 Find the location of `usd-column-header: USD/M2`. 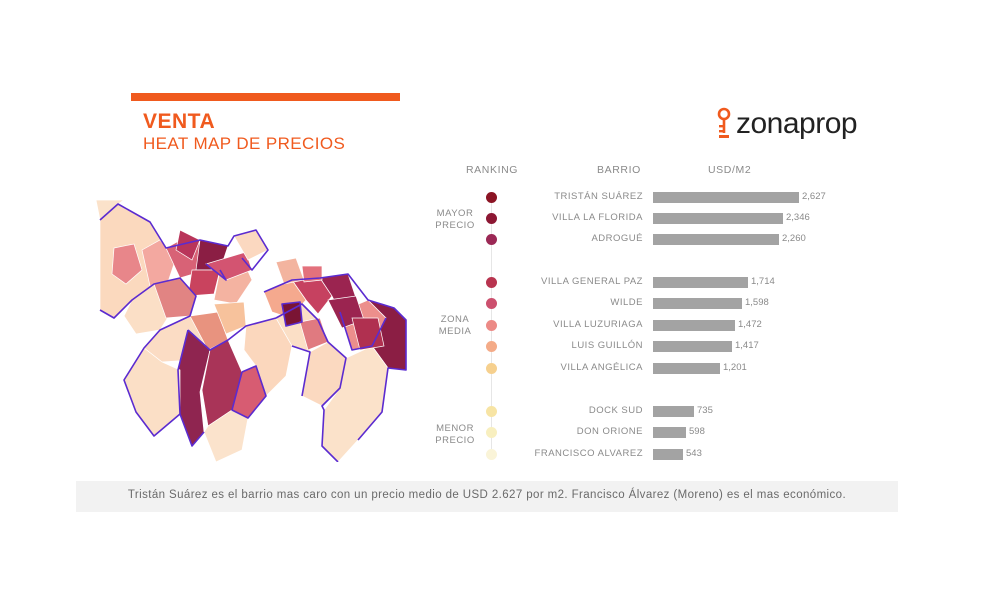

usd-column-header: USD/M2 is located at coordinates (730, 170).